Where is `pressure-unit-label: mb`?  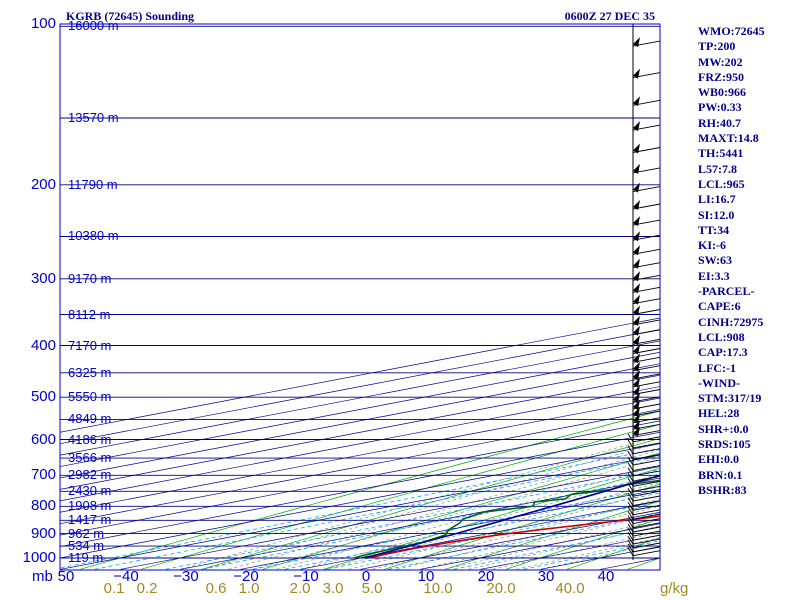
pressure-unit-label: mb is located at coordinates (42, 576).